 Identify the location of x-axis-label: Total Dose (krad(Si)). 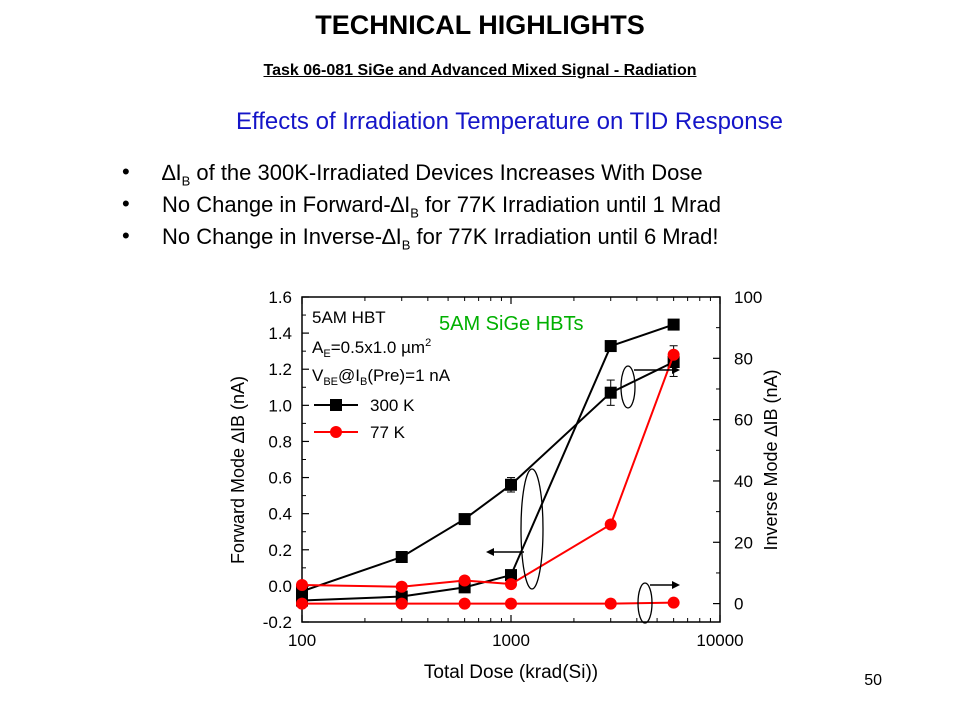
(511, 672).